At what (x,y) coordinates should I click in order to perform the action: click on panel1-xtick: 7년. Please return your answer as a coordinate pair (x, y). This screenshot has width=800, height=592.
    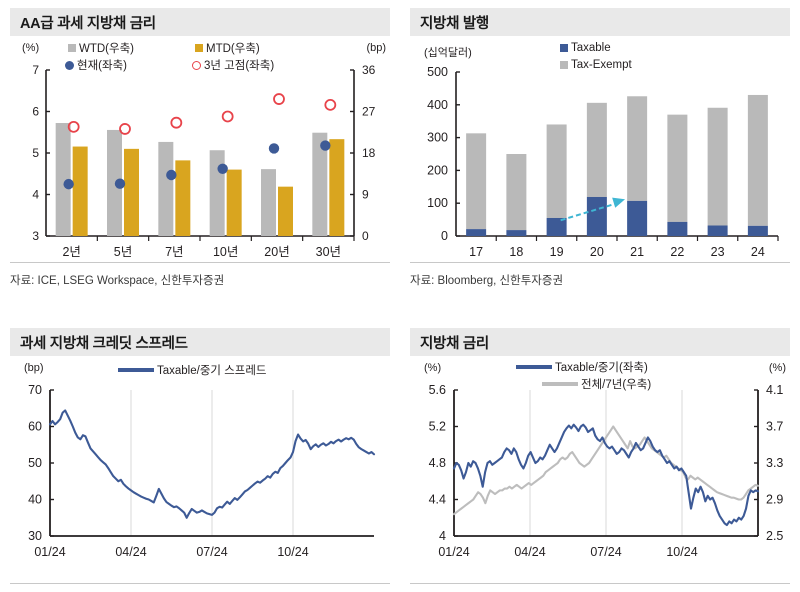
    Looking at the image, I should click on (174, 252).